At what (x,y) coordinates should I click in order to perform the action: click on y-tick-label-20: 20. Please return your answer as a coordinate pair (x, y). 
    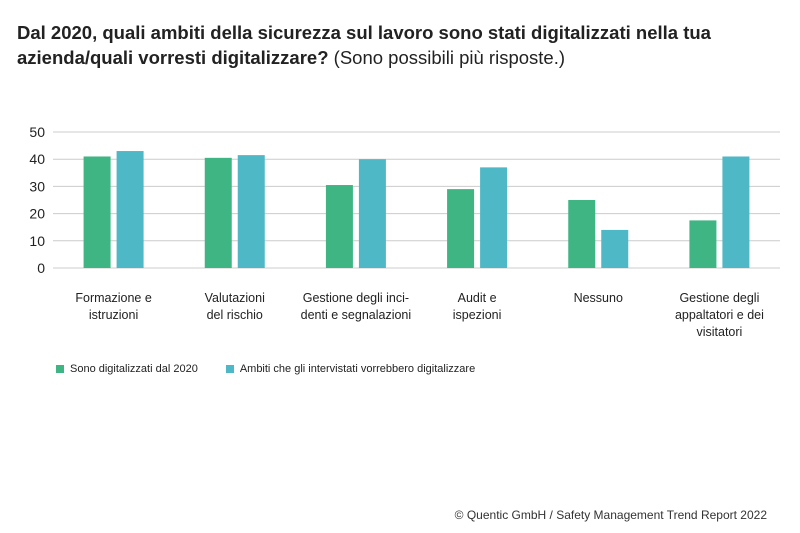
    Looking at the image, I should click on (37, 214).